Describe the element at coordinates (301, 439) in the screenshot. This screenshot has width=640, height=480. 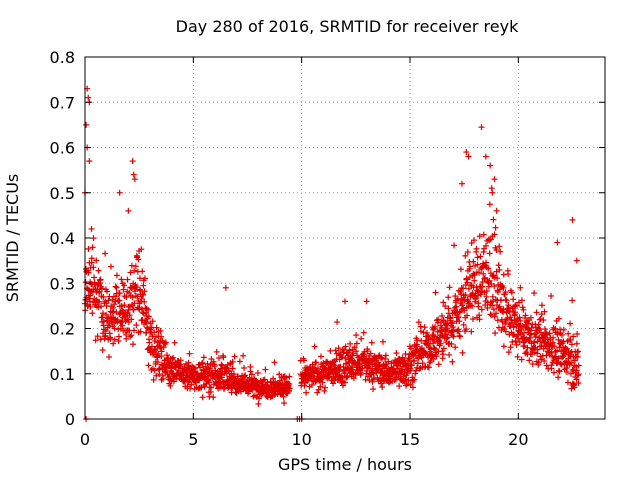
I see `x-tick-label: 10` at that location.